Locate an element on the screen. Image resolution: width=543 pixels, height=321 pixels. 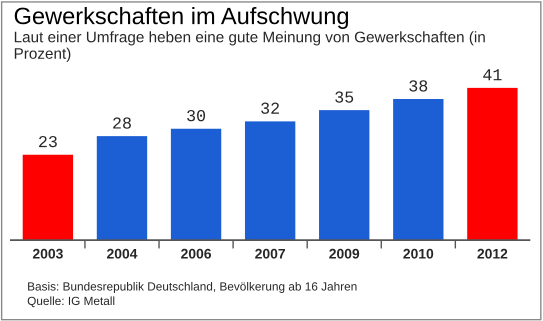
x-tick-label: 2004 is located at coordinates (122, 253).